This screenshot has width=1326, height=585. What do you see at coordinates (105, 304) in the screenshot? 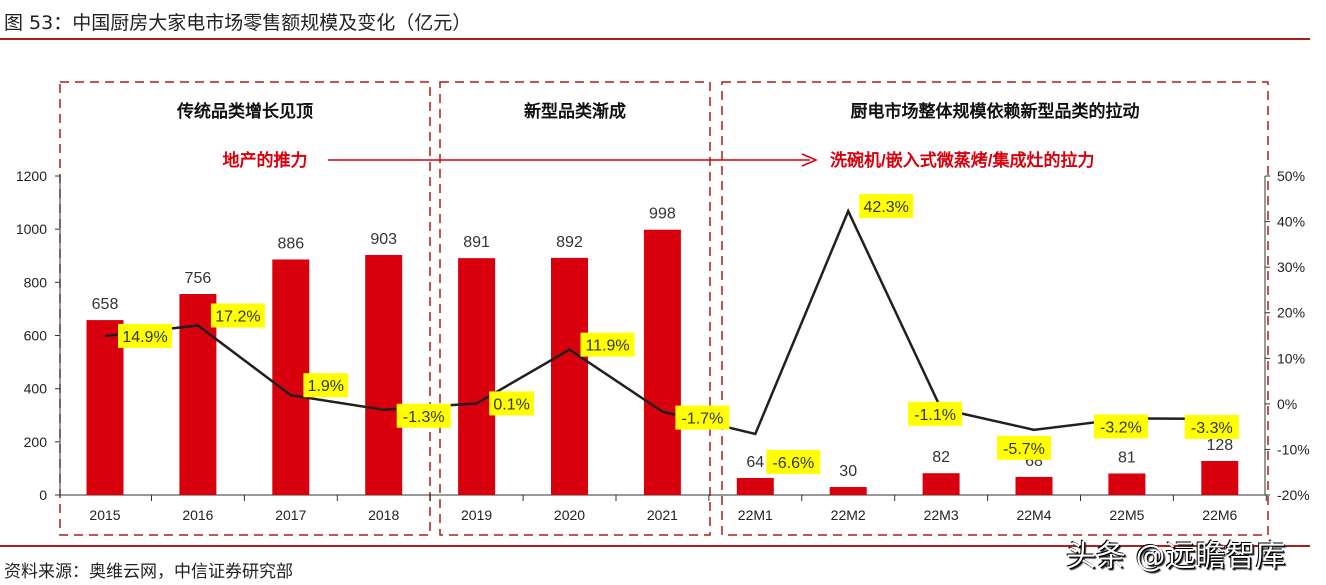
I see `bar-label: 658` at bounding box center [105, 304].